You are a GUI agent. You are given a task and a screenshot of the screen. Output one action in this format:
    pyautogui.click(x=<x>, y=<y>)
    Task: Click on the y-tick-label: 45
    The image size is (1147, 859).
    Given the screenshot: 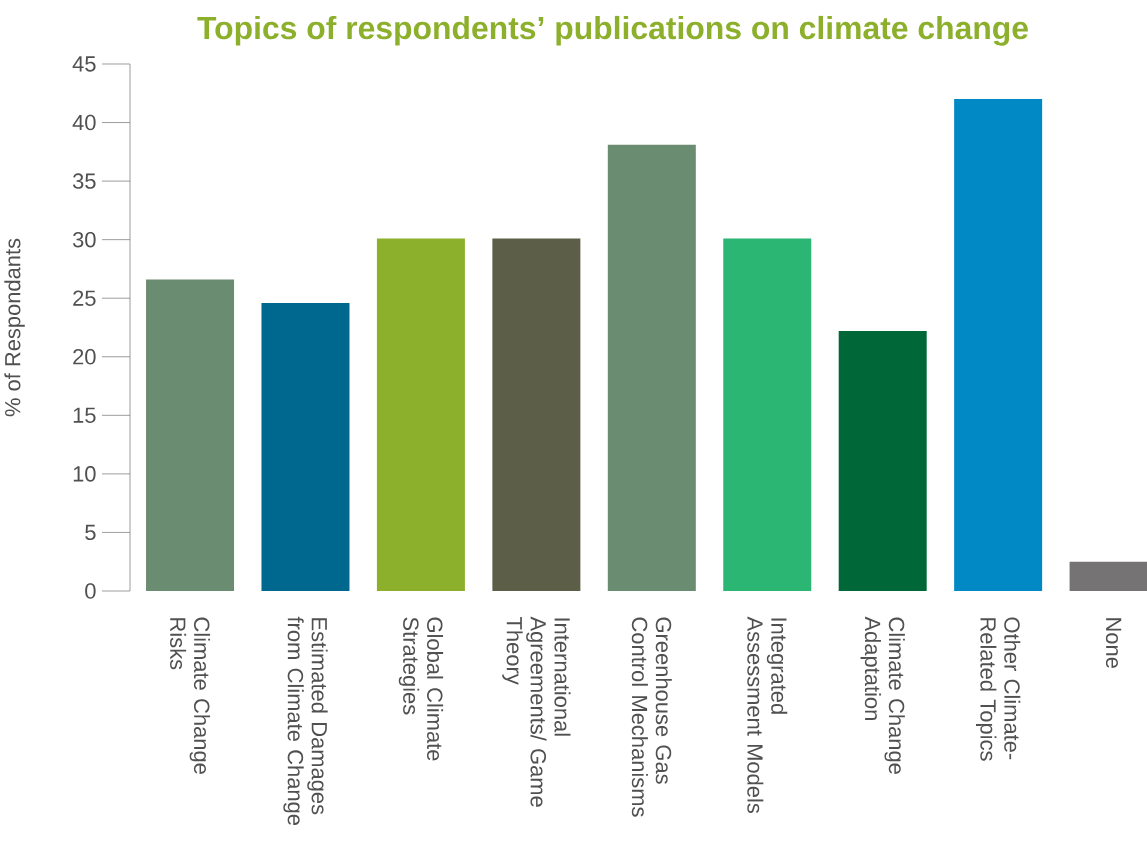 What is the action you would take?
    pyautogui.click(x=84, y=64)
    